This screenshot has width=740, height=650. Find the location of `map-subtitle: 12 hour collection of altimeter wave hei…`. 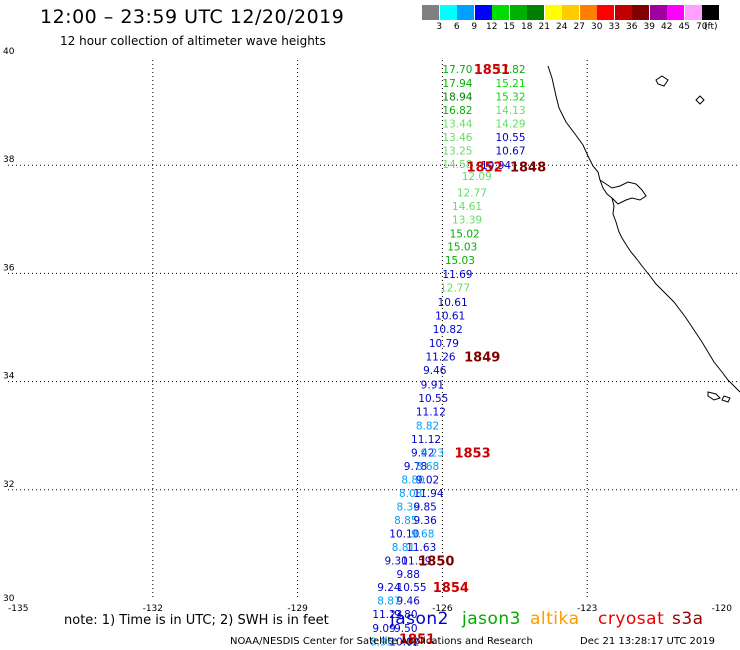

map-subtitle: 12 hour collection of altimeter wave hei… is located at coordinates (193, 41).